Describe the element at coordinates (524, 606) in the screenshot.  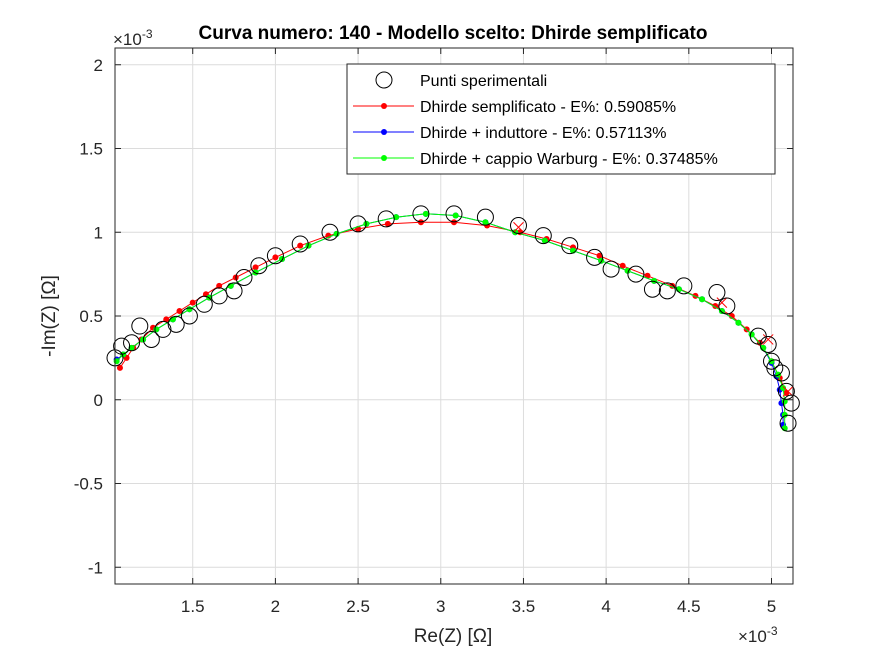
I see `x-tick-label: 3.5` at that location.